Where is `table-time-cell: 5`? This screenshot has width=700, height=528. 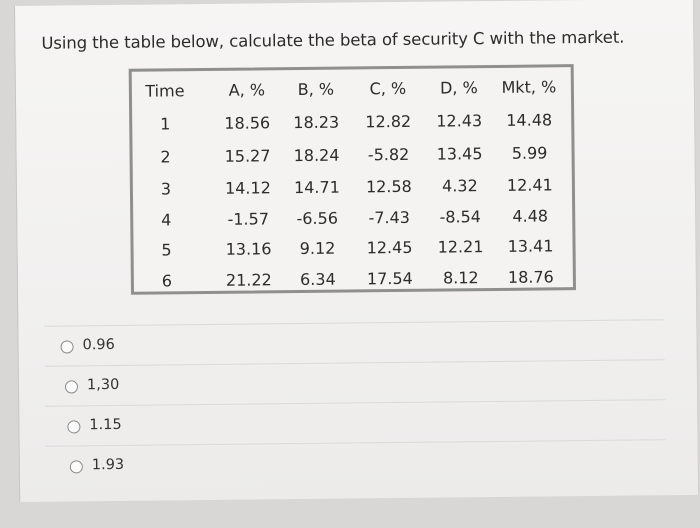
table-time-cell: 5 is located at coordinates (166, 250).